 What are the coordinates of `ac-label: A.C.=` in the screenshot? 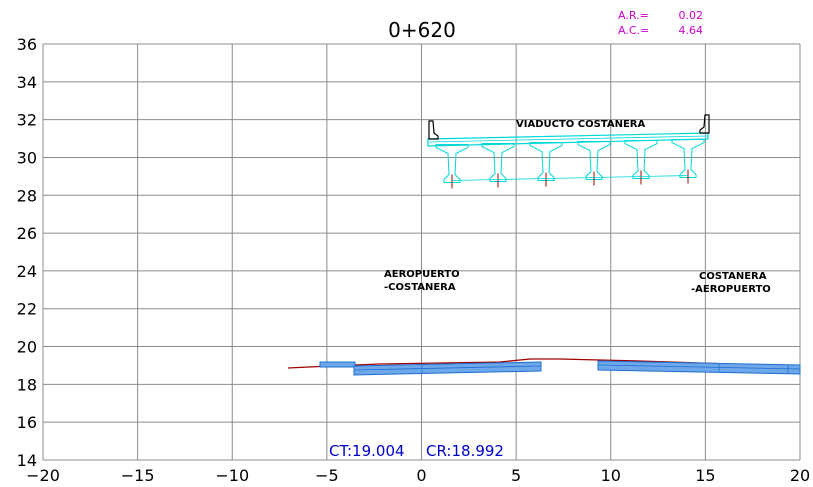 It's located at (633, 30).